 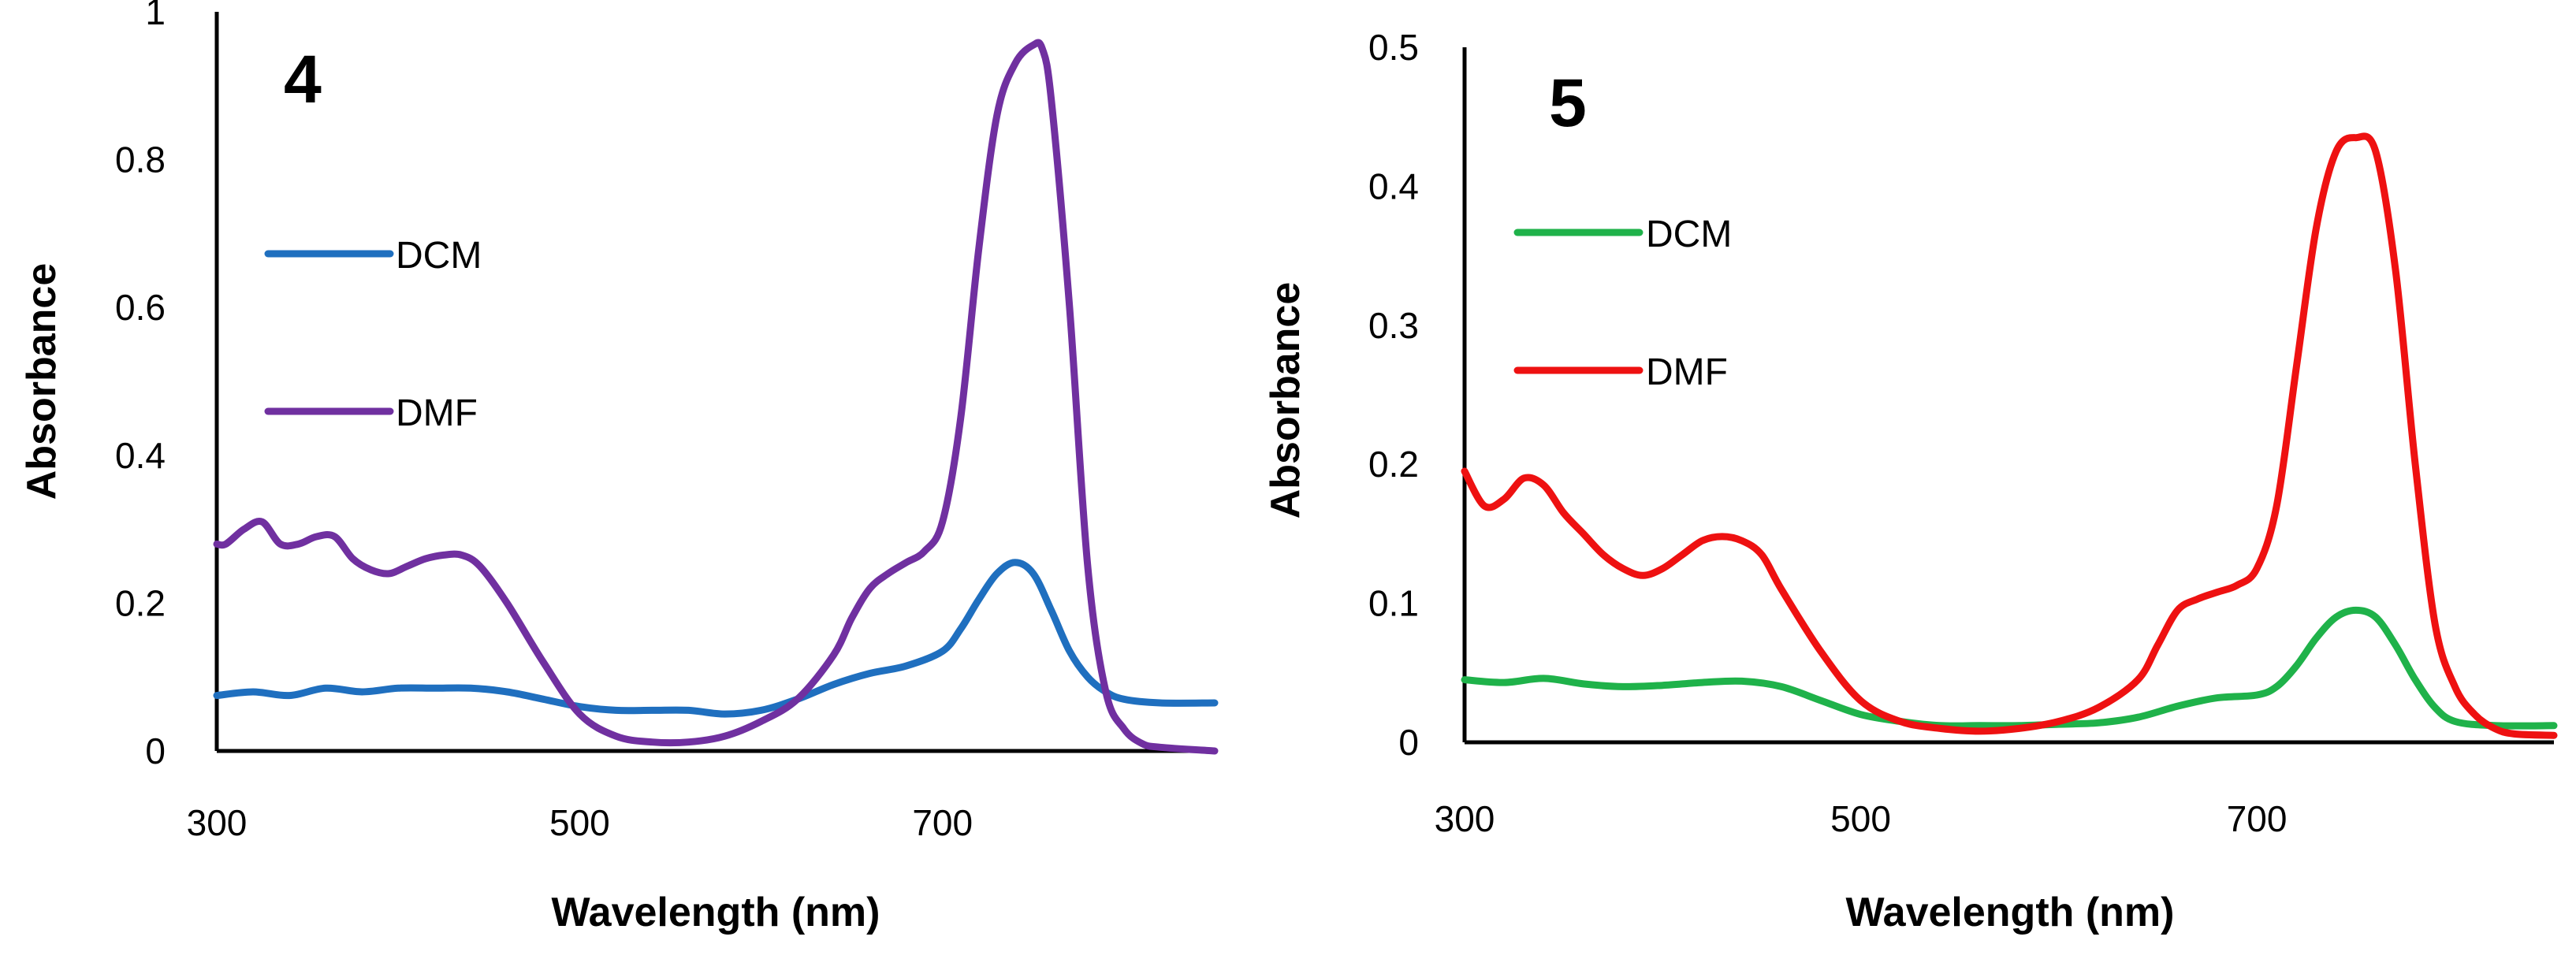 I want to click on panel-label: 5, so click(x=1568, y=103).